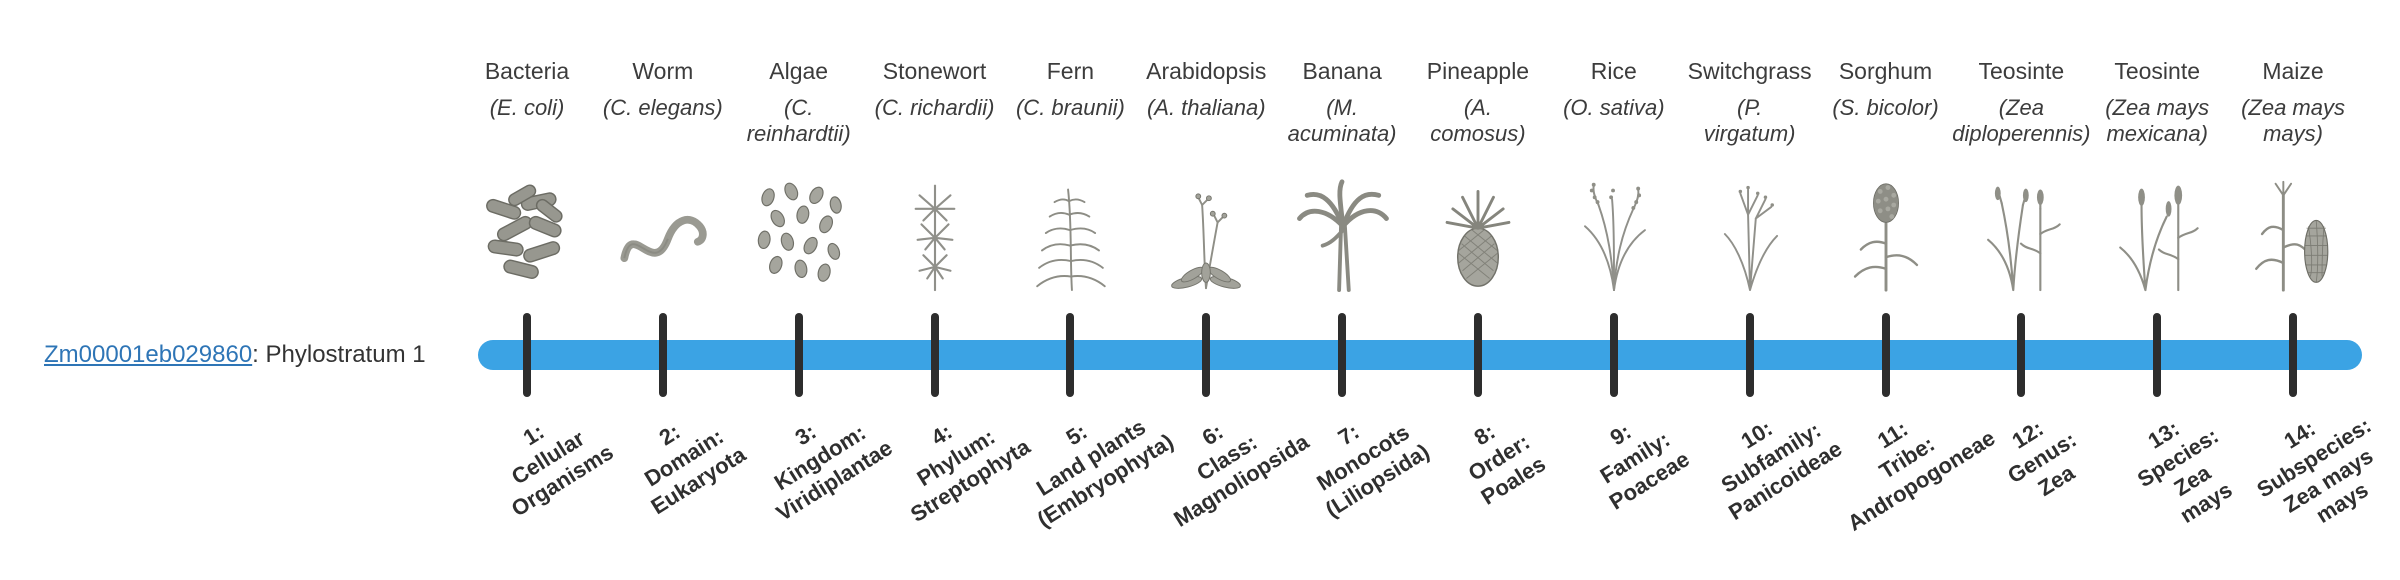 The image size is (2400, 580). Describe the element at coordinates (798, 120) in the screenshot. I see `organism-scientific-name: (C. reinhardtii)` at that location.